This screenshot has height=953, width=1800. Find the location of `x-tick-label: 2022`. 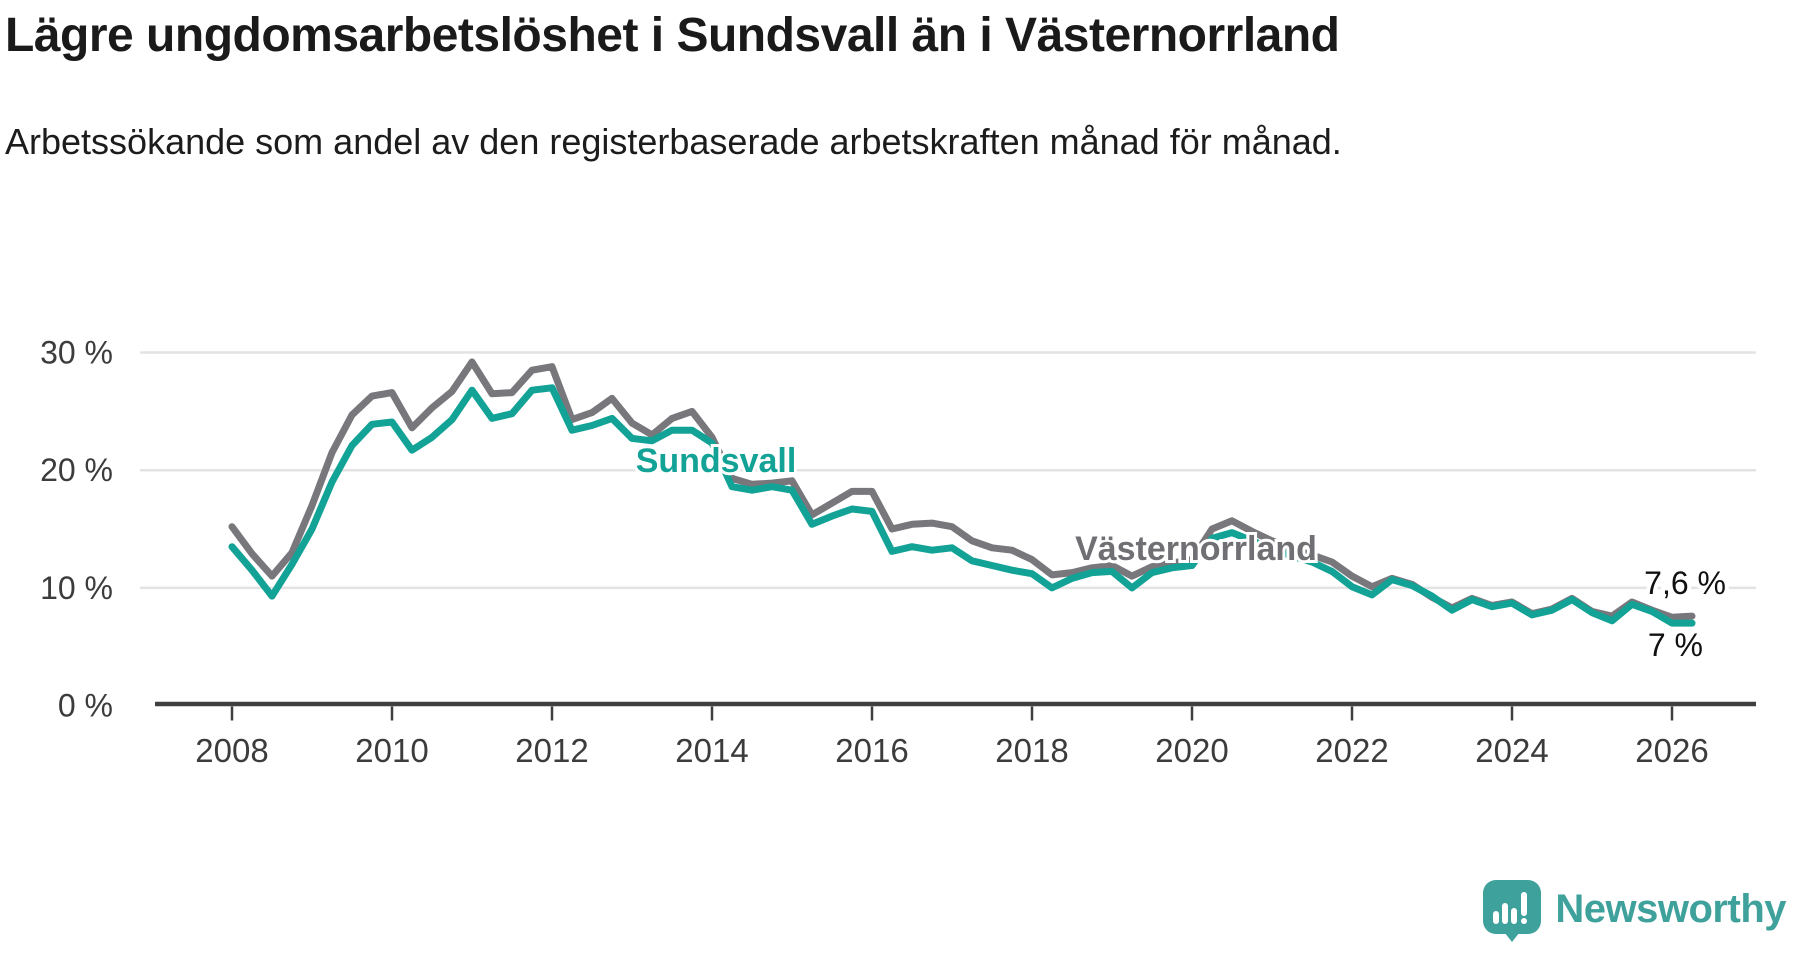

x-tick-label: 2022 is located at coordinates (1351, 750).